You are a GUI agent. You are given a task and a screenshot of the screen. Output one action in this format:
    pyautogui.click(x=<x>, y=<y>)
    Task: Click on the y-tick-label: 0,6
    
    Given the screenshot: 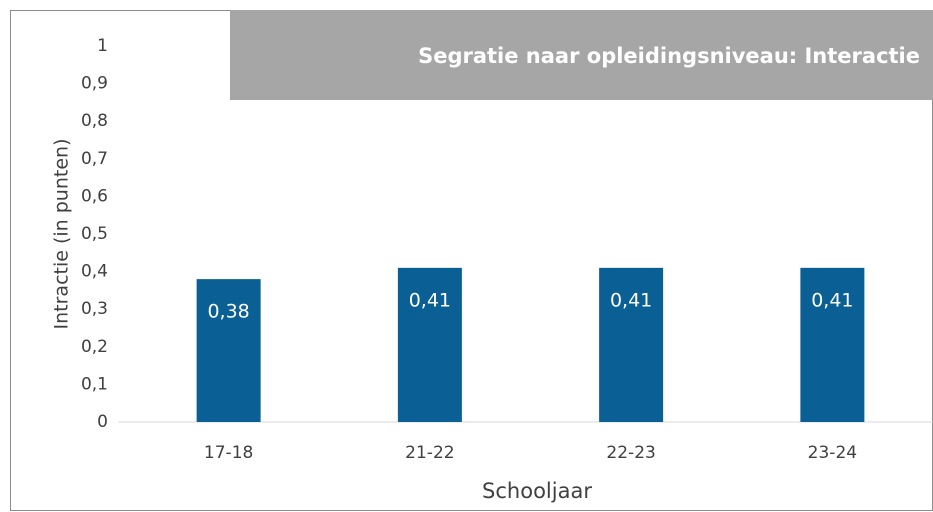 What is the action you would take?
    pyautogui.click(x=94, y=196)
    